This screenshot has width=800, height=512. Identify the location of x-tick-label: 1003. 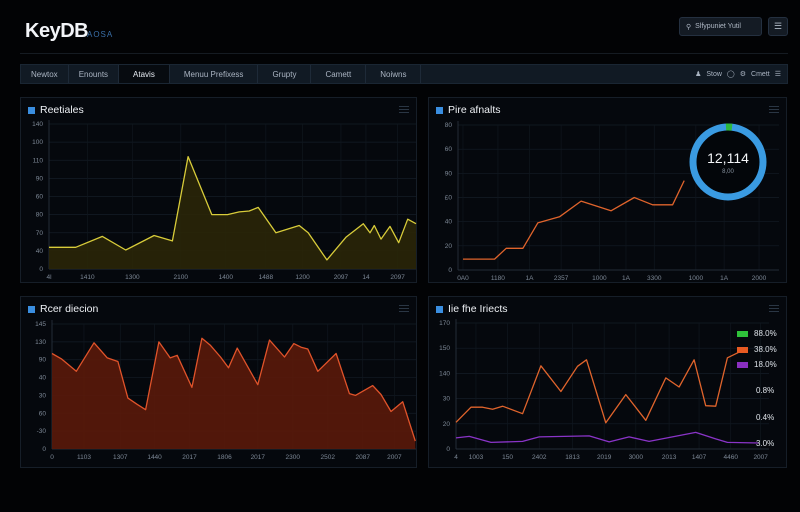
(476, 457).